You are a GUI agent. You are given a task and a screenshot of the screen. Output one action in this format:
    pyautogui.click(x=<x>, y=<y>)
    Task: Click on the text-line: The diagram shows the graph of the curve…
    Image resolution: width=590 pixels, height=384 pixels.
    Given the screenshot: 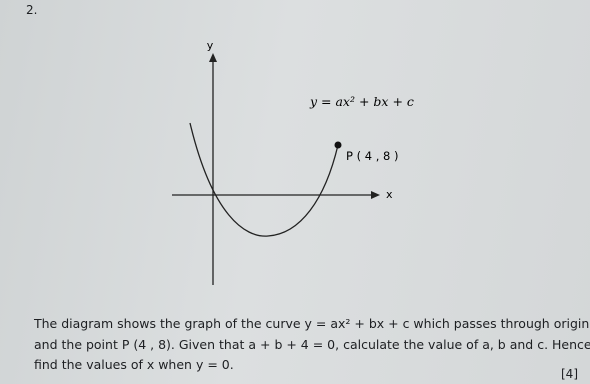 What is the action you would take?
    pyautogui.click(x=312, y=323)
    